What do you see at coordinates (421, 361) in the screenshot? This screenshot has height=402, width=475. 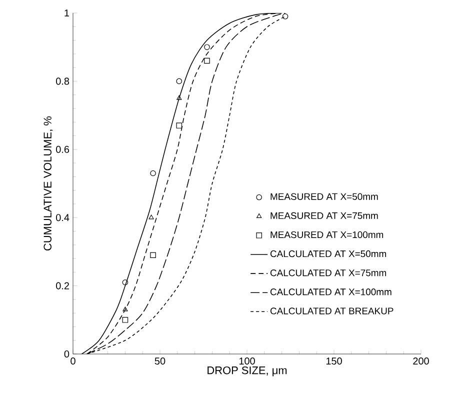 I see `x-tick-label: 200` at bounding box center [421, 361].